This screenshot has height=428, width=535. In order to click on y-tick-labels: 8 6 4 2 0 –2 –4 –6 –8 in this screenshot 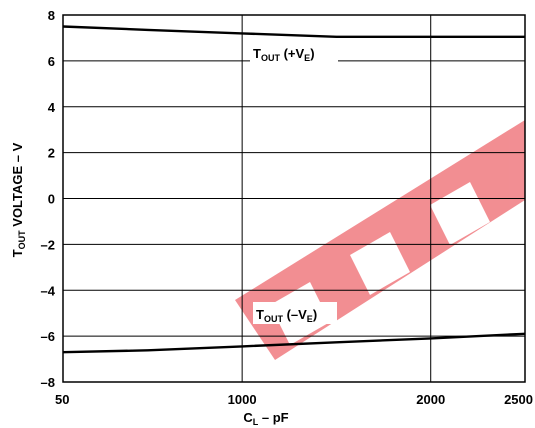, I will do `click(48, 199)`.